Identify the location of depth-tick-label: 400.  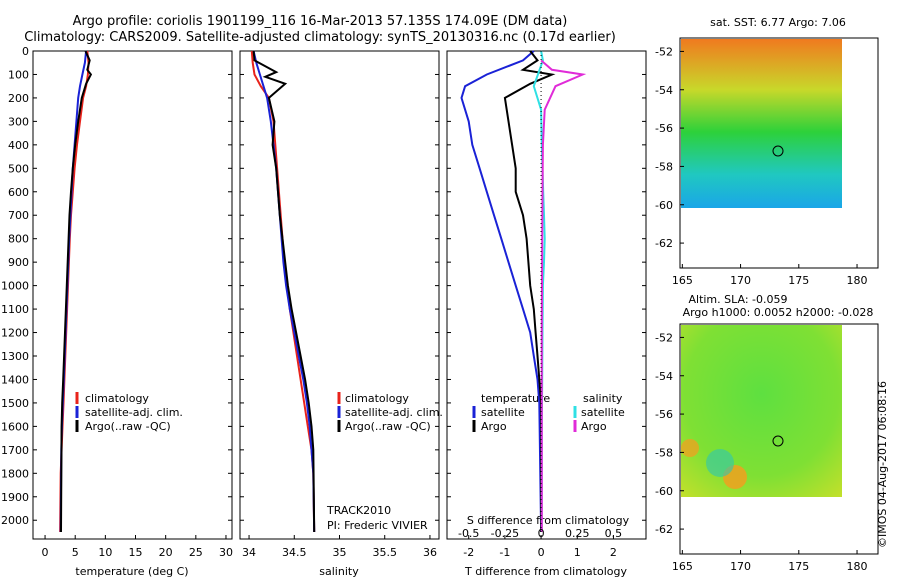
(18, 145).